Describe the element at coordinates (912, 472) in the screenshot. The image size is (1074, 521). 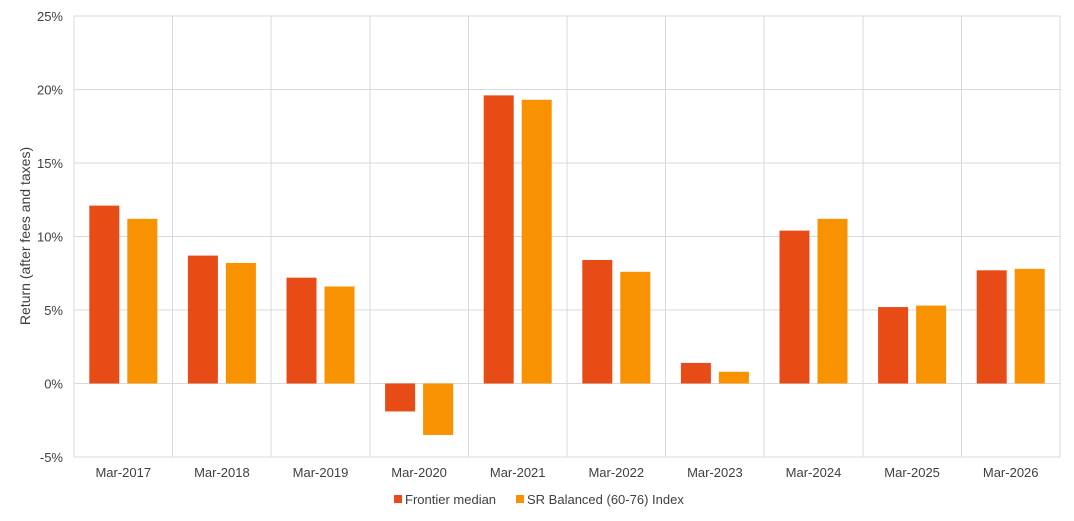
I see `x-tick-label: Mar-2025` at that location.